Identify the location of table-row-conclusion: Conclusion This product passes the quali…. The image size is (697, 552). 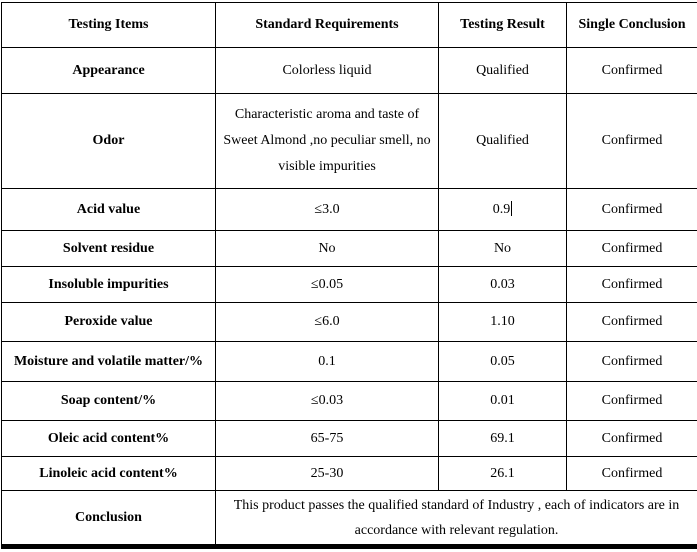
(349, 519).